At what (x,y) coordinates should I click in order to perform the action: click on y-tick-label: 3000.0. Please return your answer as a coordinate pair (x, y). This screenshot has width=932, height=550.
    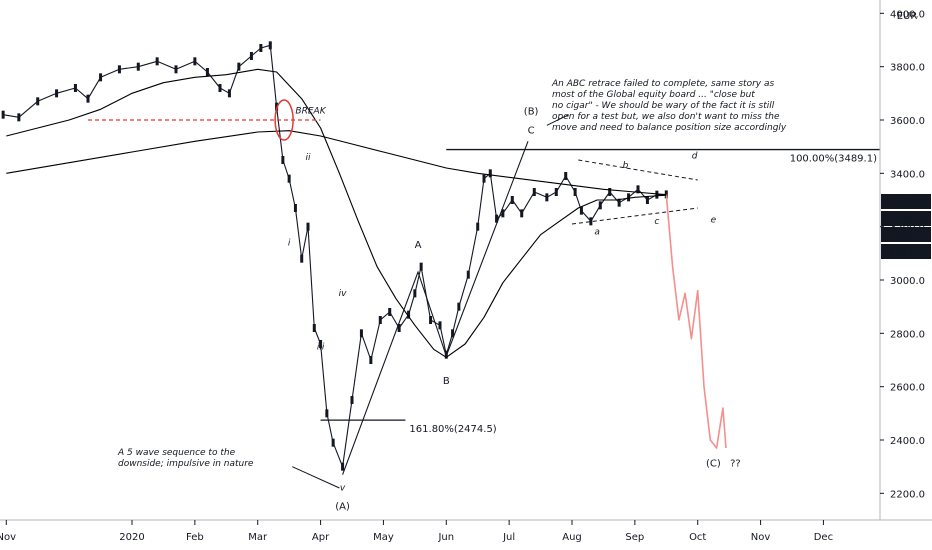
    Looking at the image, I should click on (907, 281).